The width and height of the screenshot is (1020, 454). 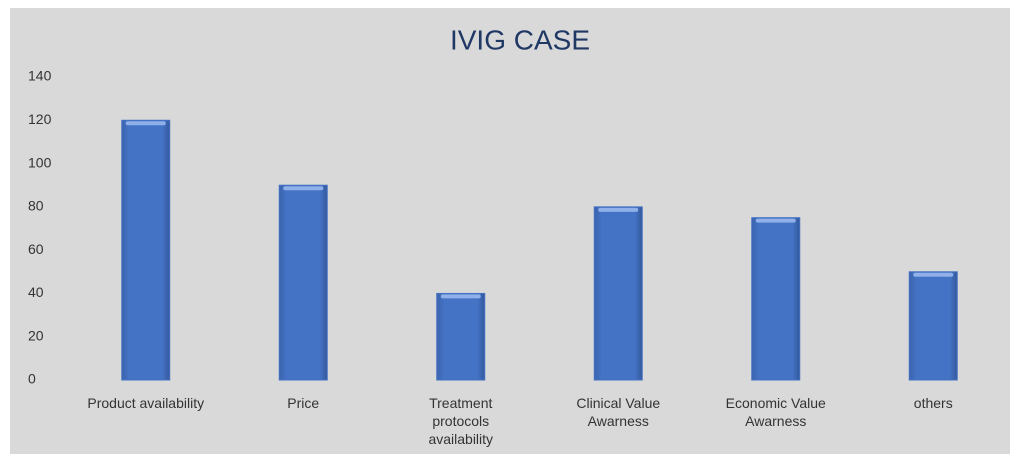 I want to click on y-tick-label: 80, so click(x=36, y=206).